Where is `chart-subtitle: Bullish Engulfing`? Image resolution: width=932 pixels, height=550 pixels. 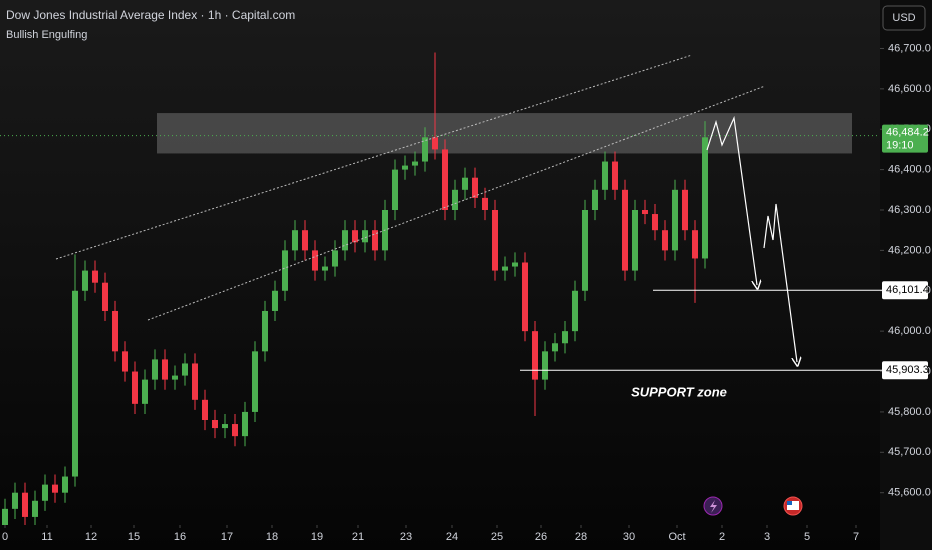 chart-subtitle: Bullish Engulfing is located at coordinates (46, 35).